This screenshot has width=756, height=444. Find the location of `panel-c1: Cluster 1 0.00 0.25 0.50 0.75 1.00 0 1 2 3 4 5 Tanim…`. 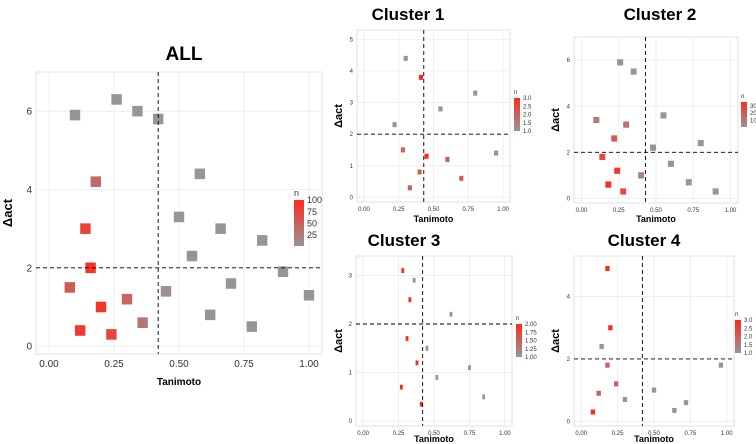

panel-c1: Cluster 1 0.00 0.25 0.50 0.75 1.00 0 1 2 3 4 5 Tanim… is located at coordinates (432, 114).